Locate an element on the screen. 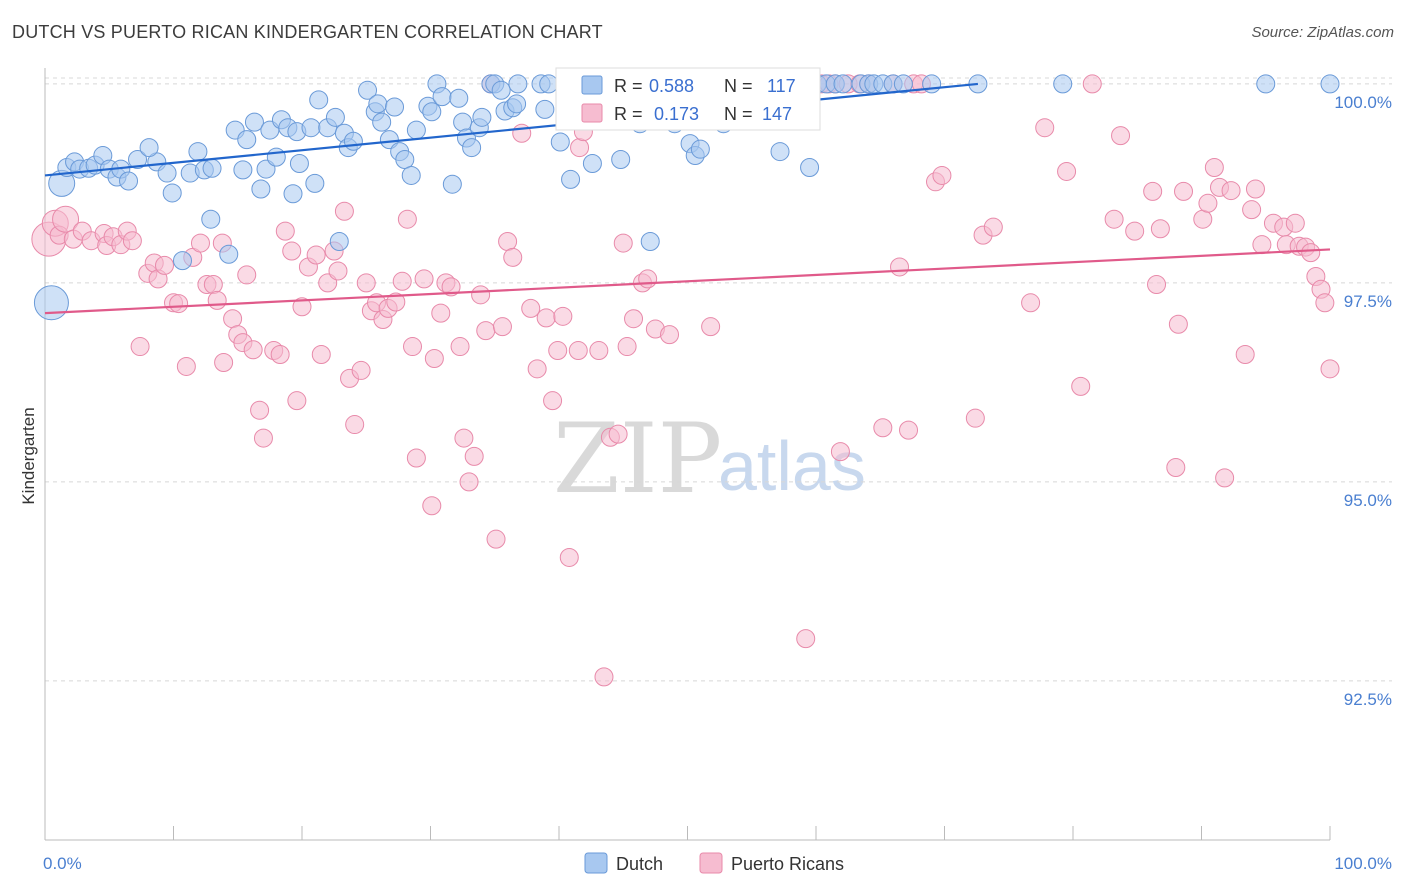 The height and width of the screenshot is (892, 1406). x-tick-label-max: 100.0% is located at coordinates (1363, 863).